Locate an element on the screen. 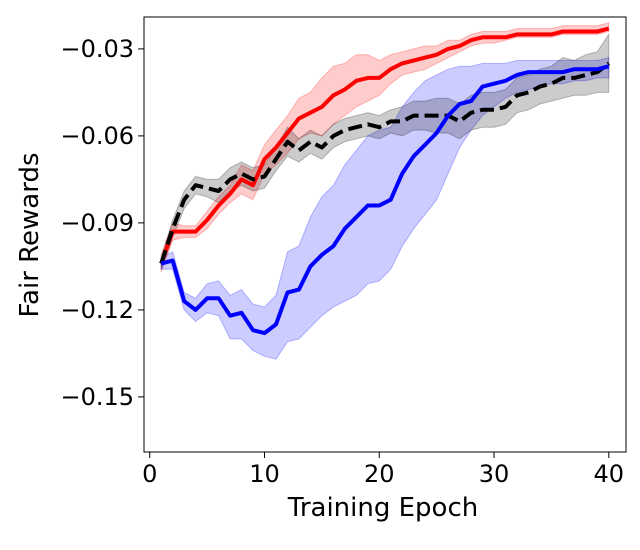 This screenshot has height=550, width=640. y-axis-title: Fair Rewards is located at coordinates (30, 234).